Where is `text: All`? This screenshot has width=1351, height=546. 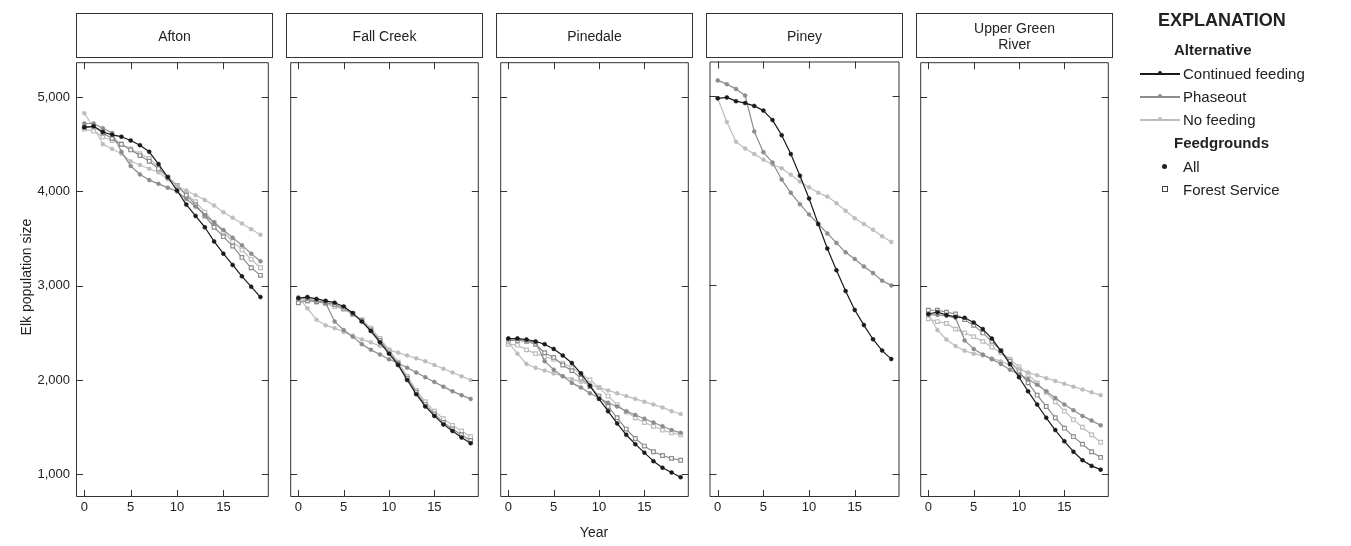
text: All is located at coordinates (1191, 166).